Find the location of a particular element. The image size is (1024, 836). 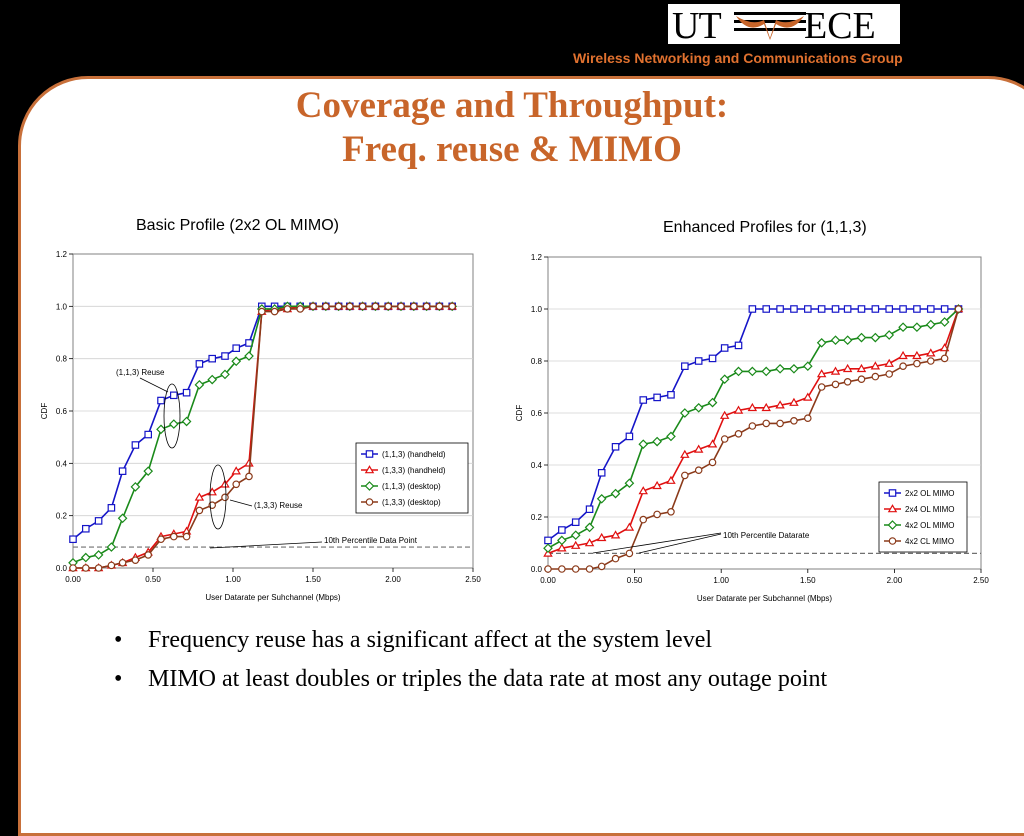

legend-entry: 4x2 CL MIMO is located at coordinates (929, 541).